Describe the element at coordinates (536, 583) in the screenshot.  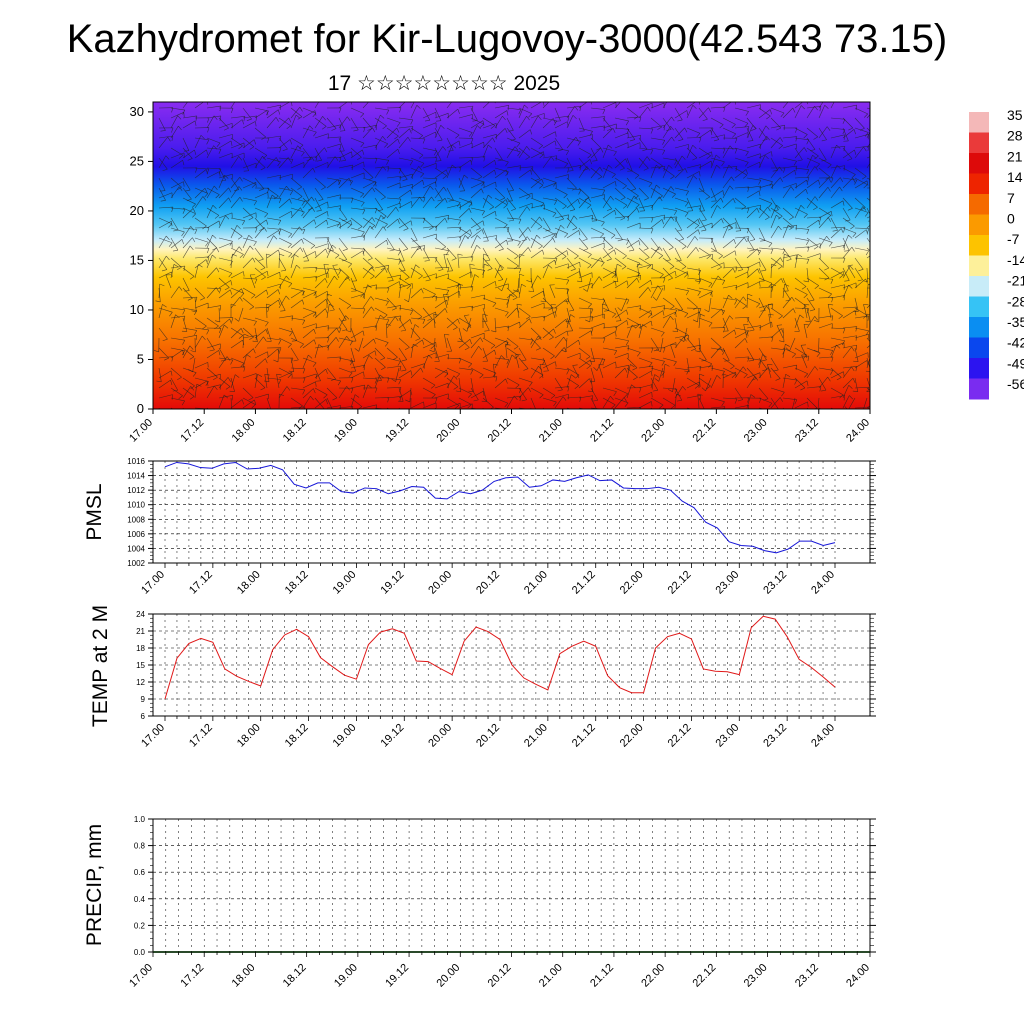
I see `x-tick-label: 21.00` at that location.